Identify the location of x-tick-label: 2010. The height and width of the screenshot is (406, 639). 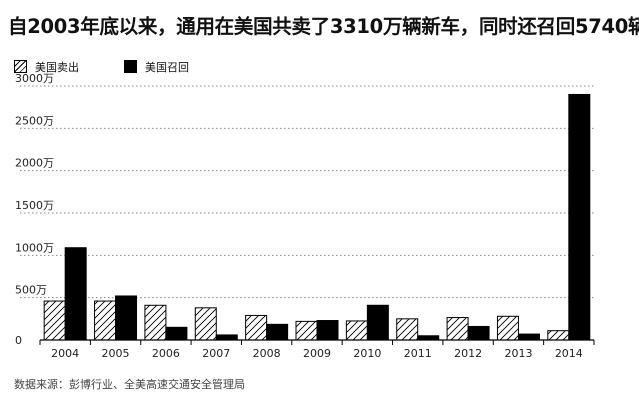
(367, 353).